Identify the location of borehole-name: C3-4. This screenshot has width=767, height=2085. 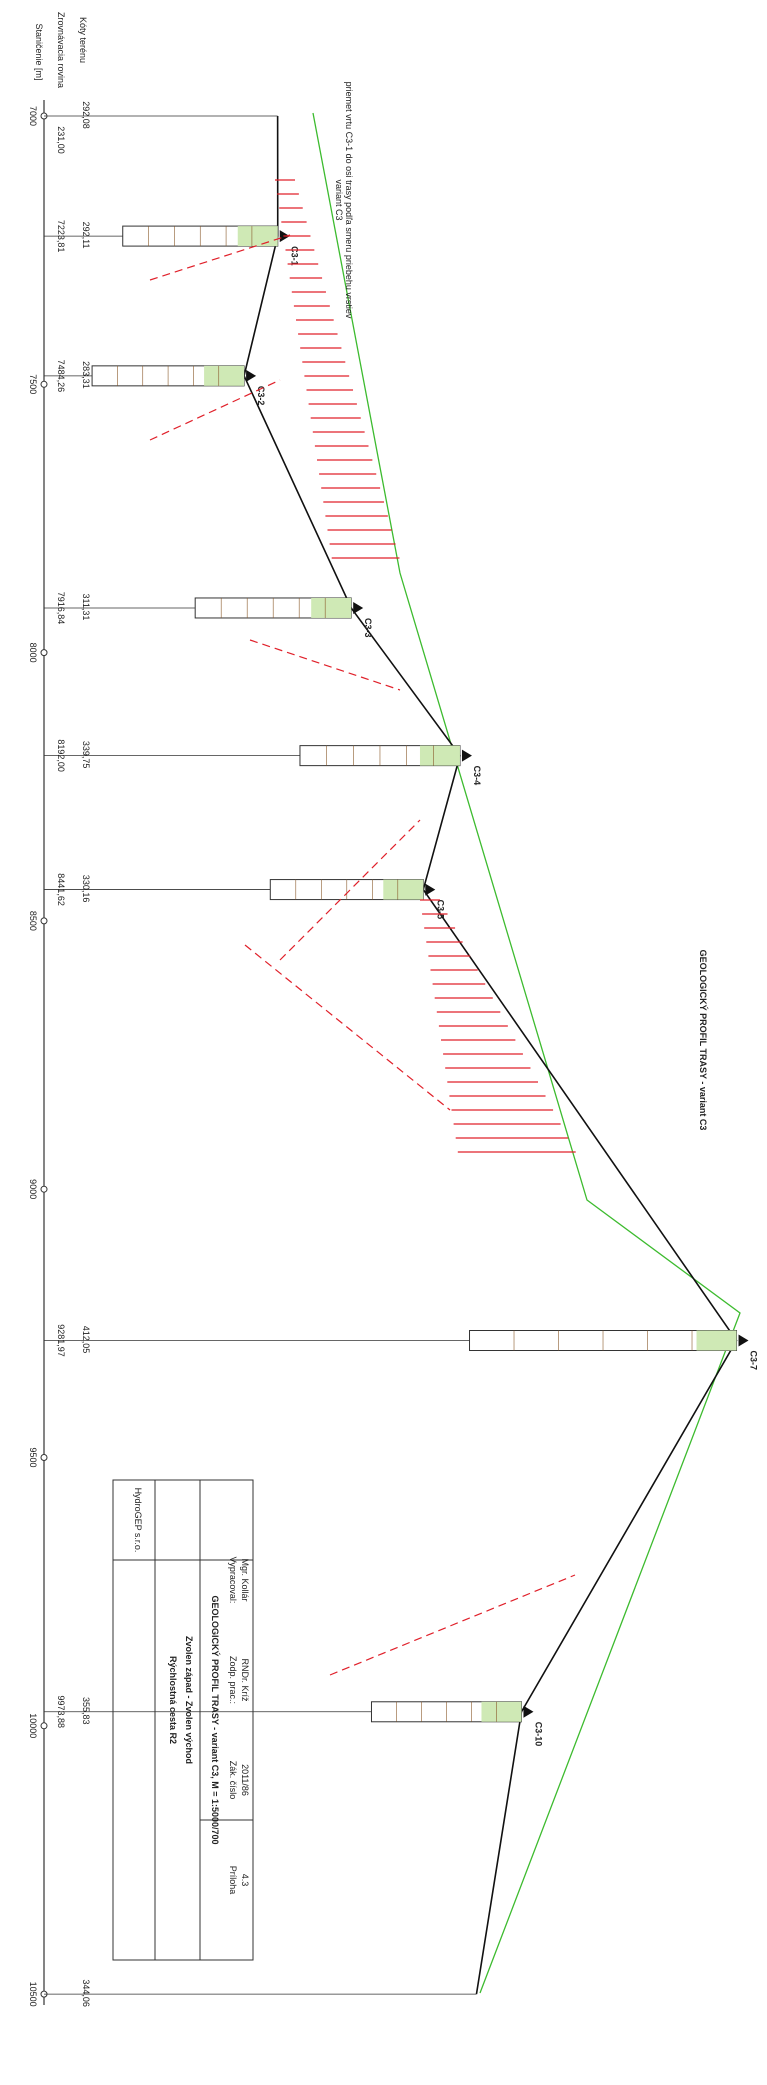
(477, 776).